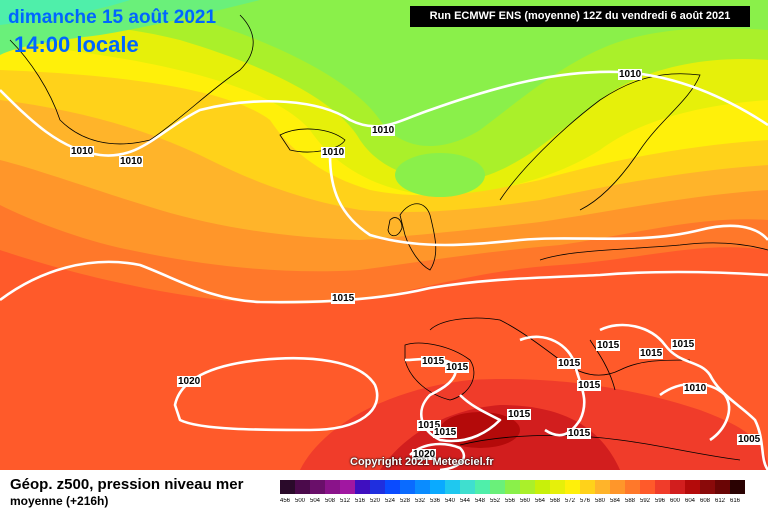  Describe the element at coordinates (480, 501) in the screenshot. I see `scale-tick: 548` at that location.